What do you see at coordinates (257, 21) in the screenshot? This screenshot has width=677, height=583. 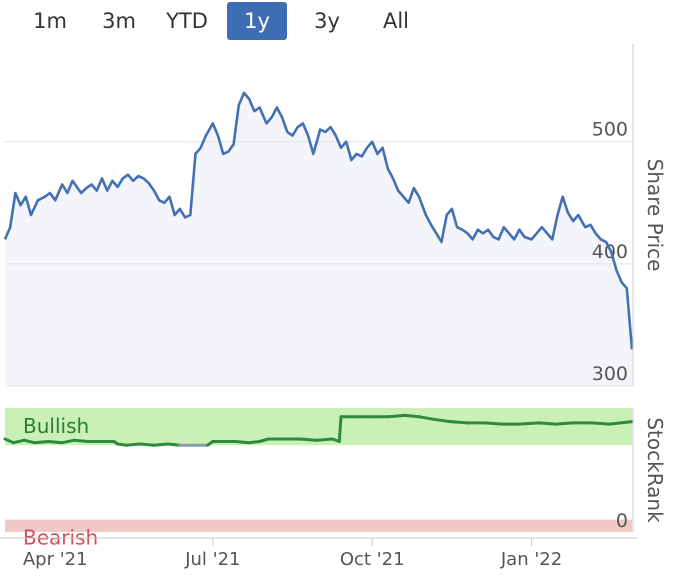 I see `range-1y-button: 1y` at bounding box center [257, 21].